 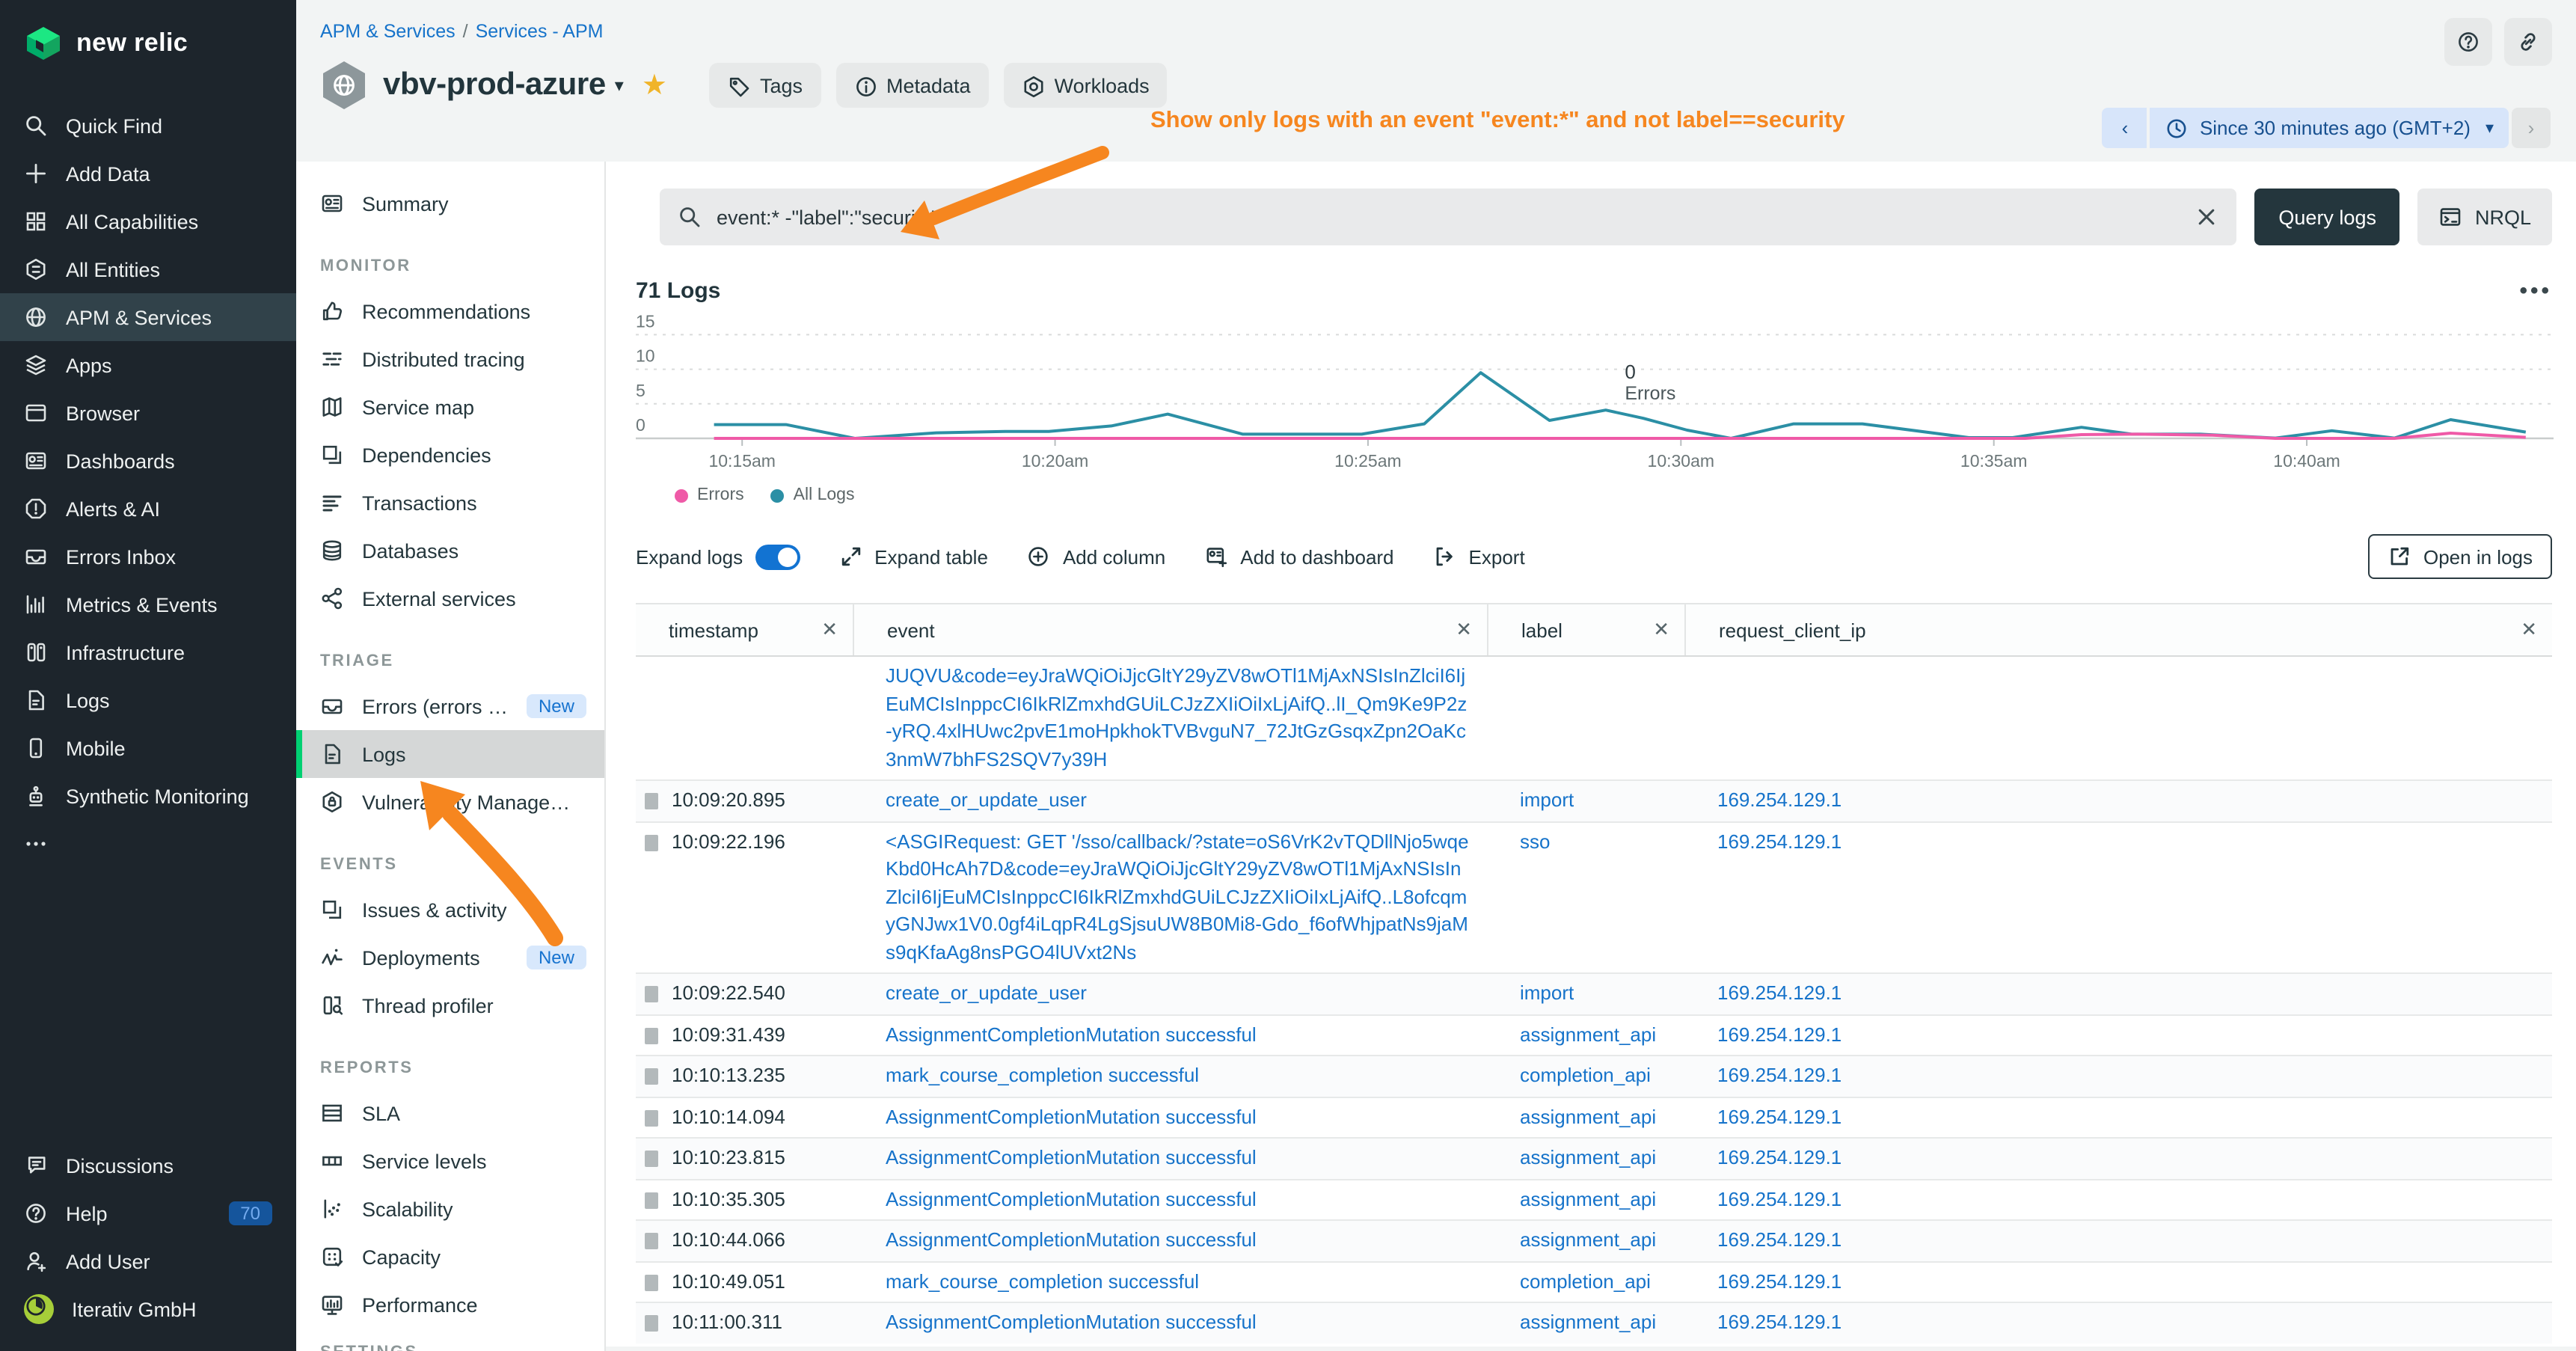 I want to click on sidebar-item: Infrastructure, so click(x=148, y=652).